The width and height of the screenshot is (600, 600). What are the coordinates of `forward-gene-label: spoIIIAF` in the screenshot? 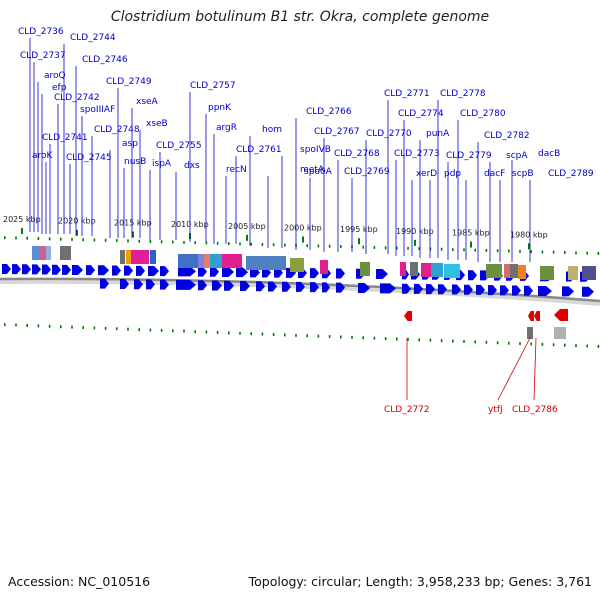 It's located at (97, 110).